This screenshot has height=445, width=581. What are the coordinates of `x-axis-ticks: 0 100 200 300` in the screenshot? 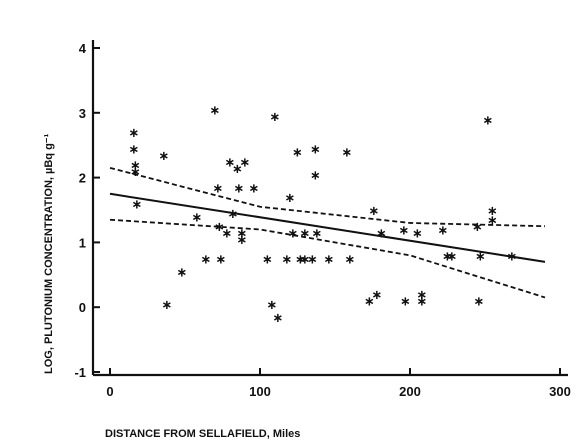 It's located at (338, 383).